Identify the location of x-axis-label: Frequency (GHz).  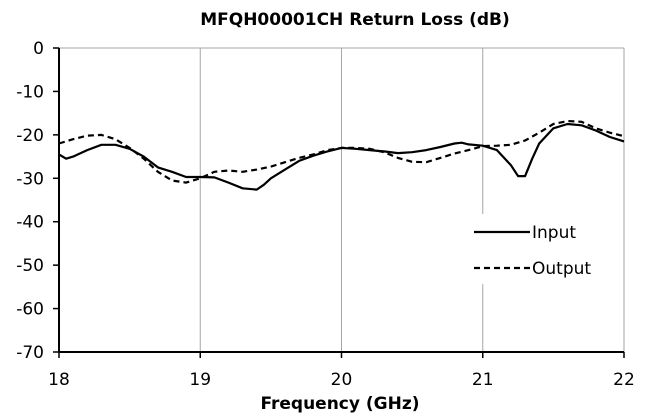
(340, 404).